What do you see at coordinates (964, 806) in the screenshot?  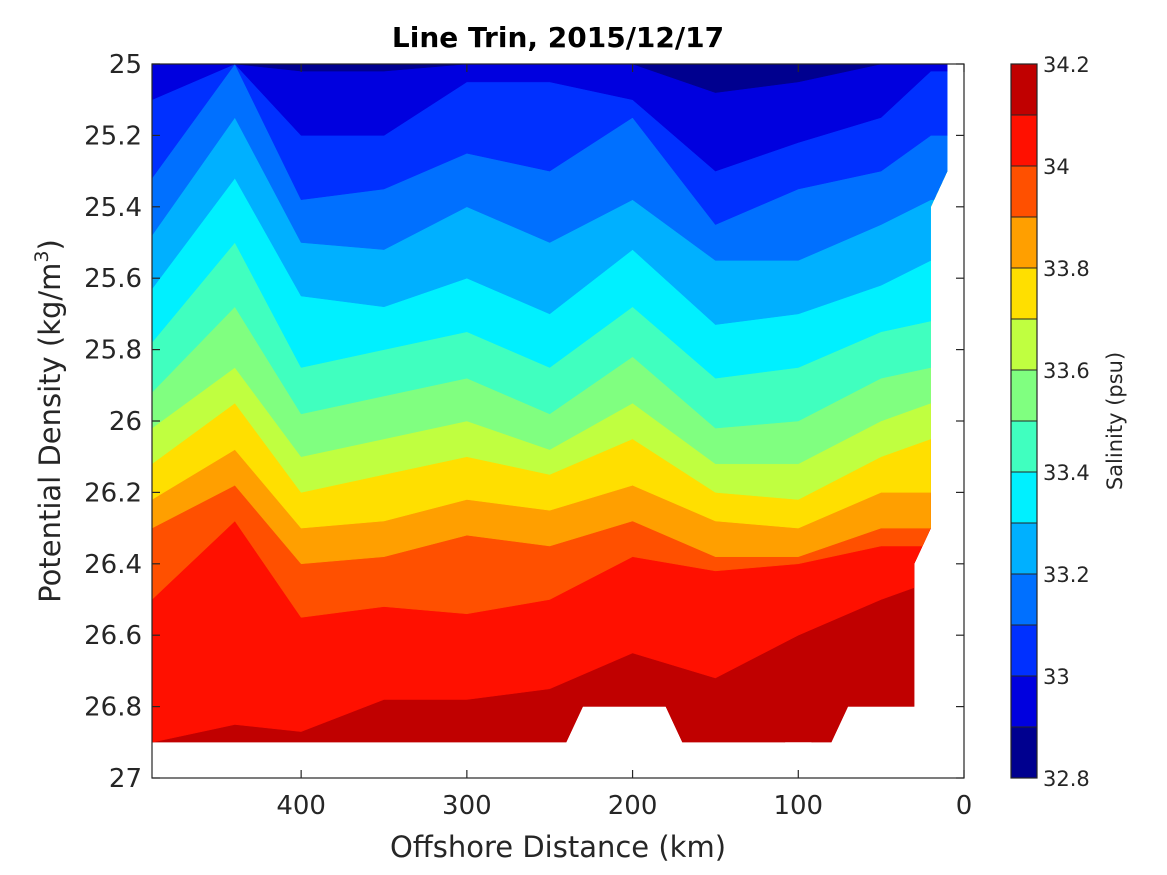 I see `x-tick-label: 0` at bounding box center [964, 806].